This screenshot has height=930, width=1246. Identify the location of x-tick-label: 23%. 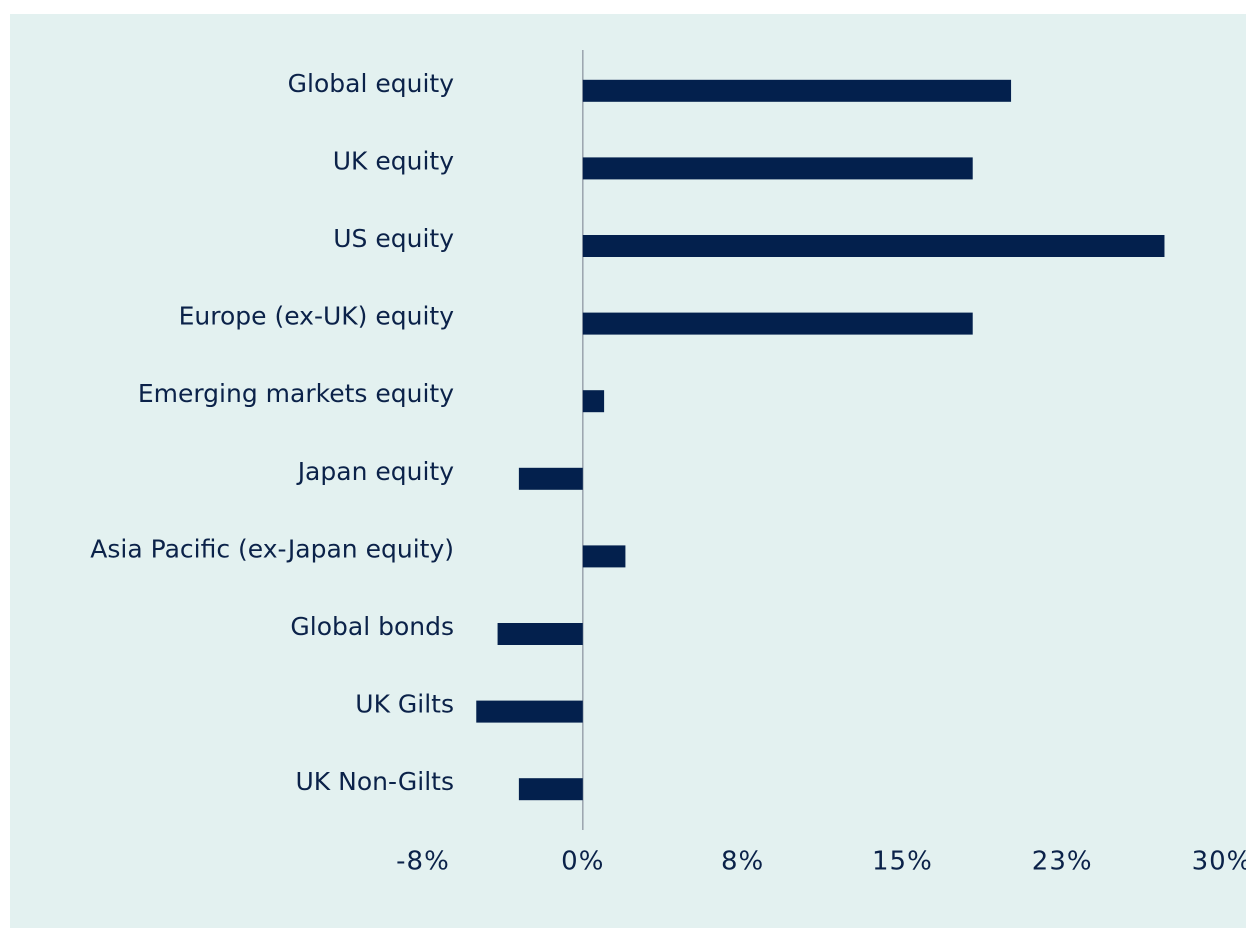
(1062, 862).